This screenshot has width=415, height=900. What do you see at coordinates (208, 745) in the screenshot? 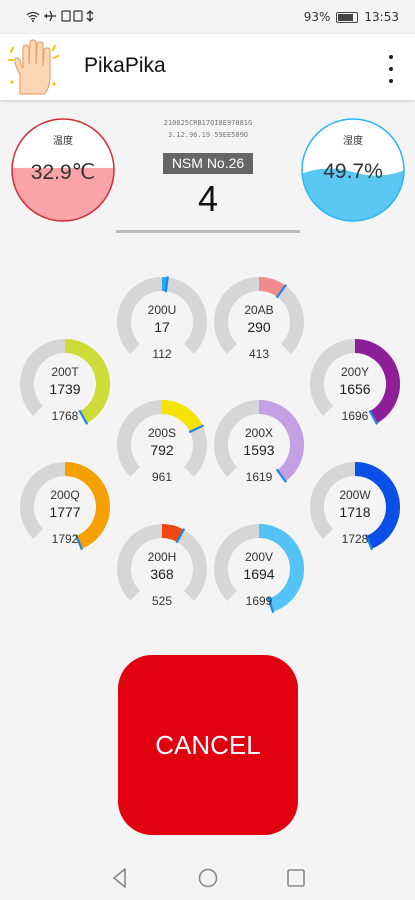
I see `cancel-button: CANCEL` at bounding box center [208, 745].